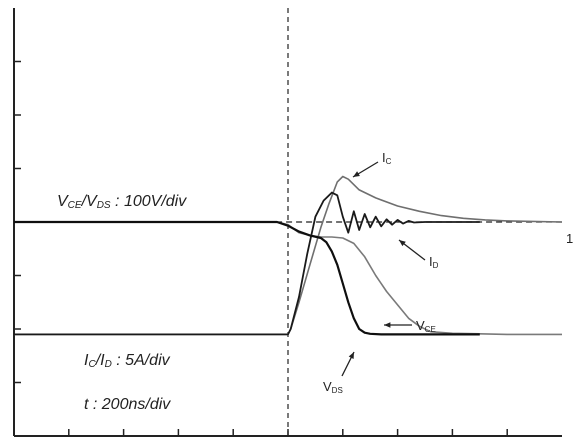  I want to click on series-label-vce: VCE, so click(426, 326).